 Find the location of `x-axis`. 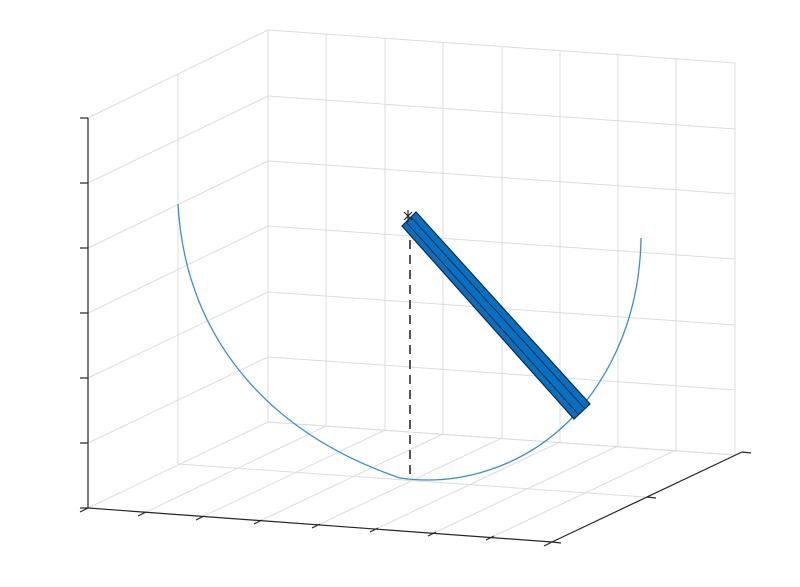

x-axis is located at coordinates (320, 525).